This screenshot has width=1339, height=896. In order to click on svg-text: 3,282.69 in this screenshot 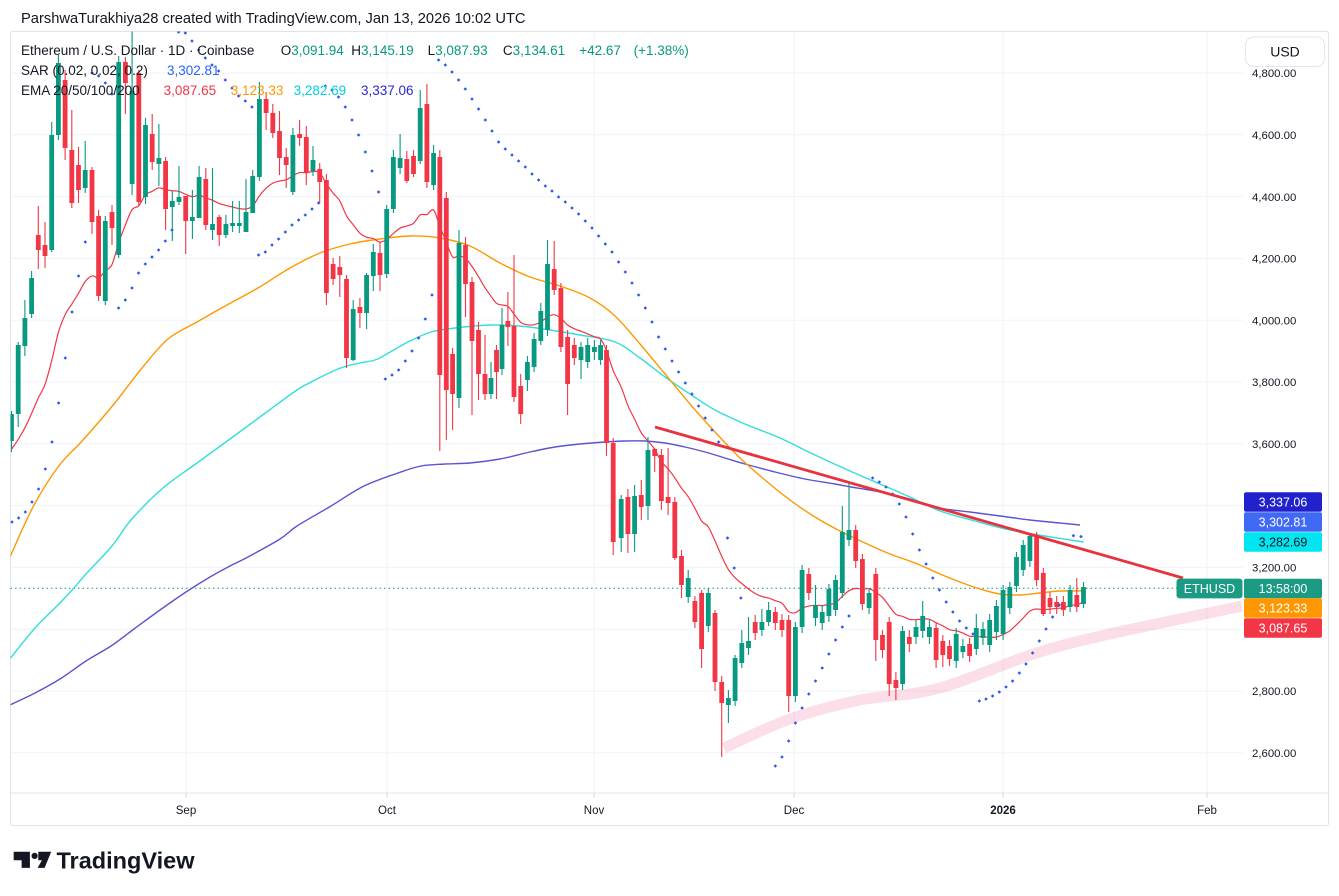, I will do `click(1283, 542)`.